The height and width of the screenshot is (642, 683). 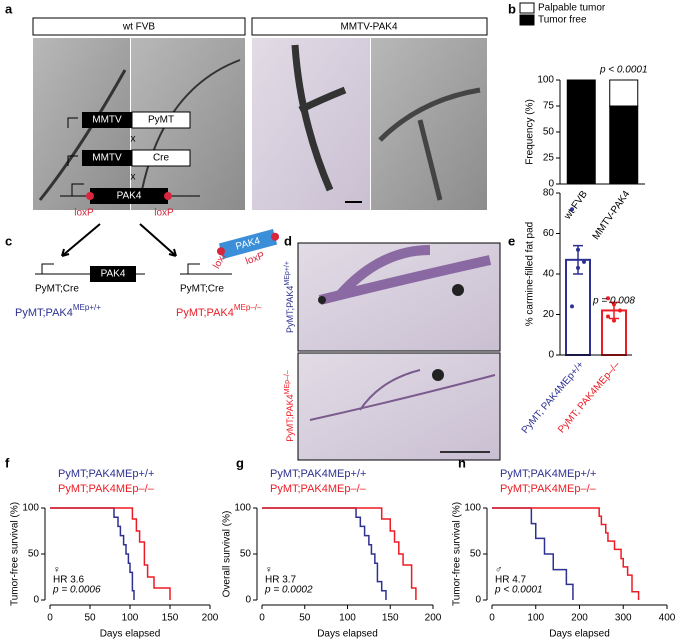 What do you see at coordinates (530, 274) in the screenshot?
I see `y-axis-label: % carmine-filled fat pad` at bounding box center [530, 274].